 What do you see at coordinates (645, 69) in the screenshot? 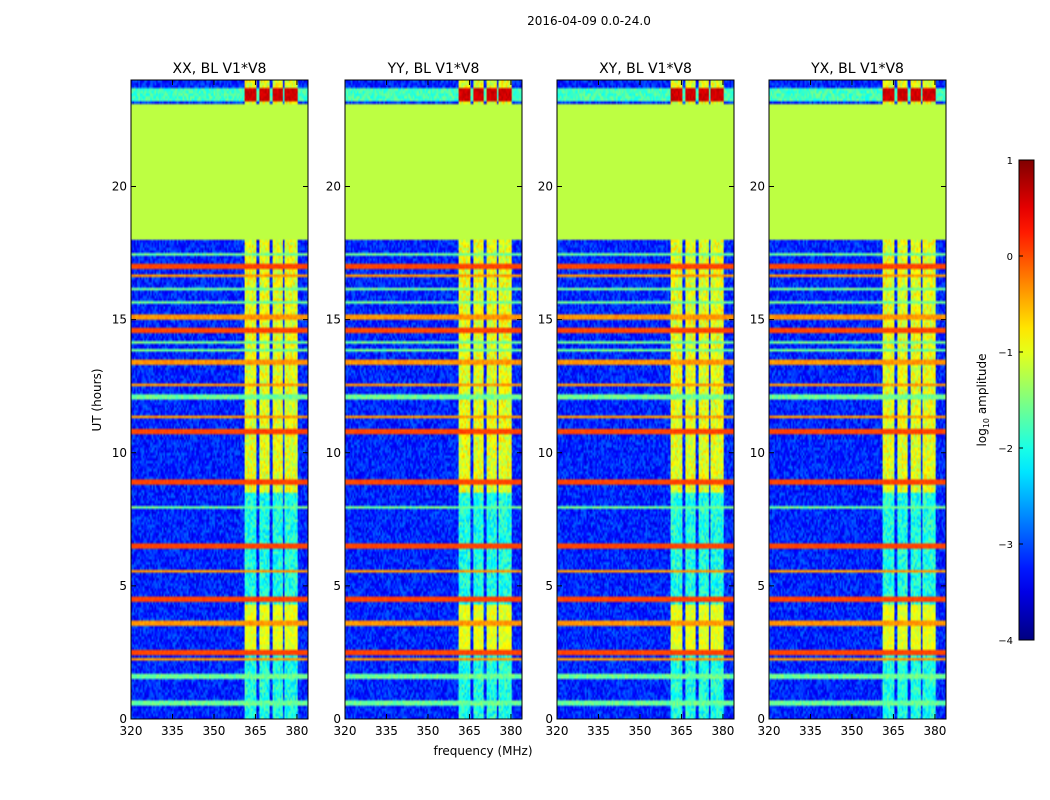
I see `panel-title: XY, BL V1*V8` at bounding box center [645, 69].